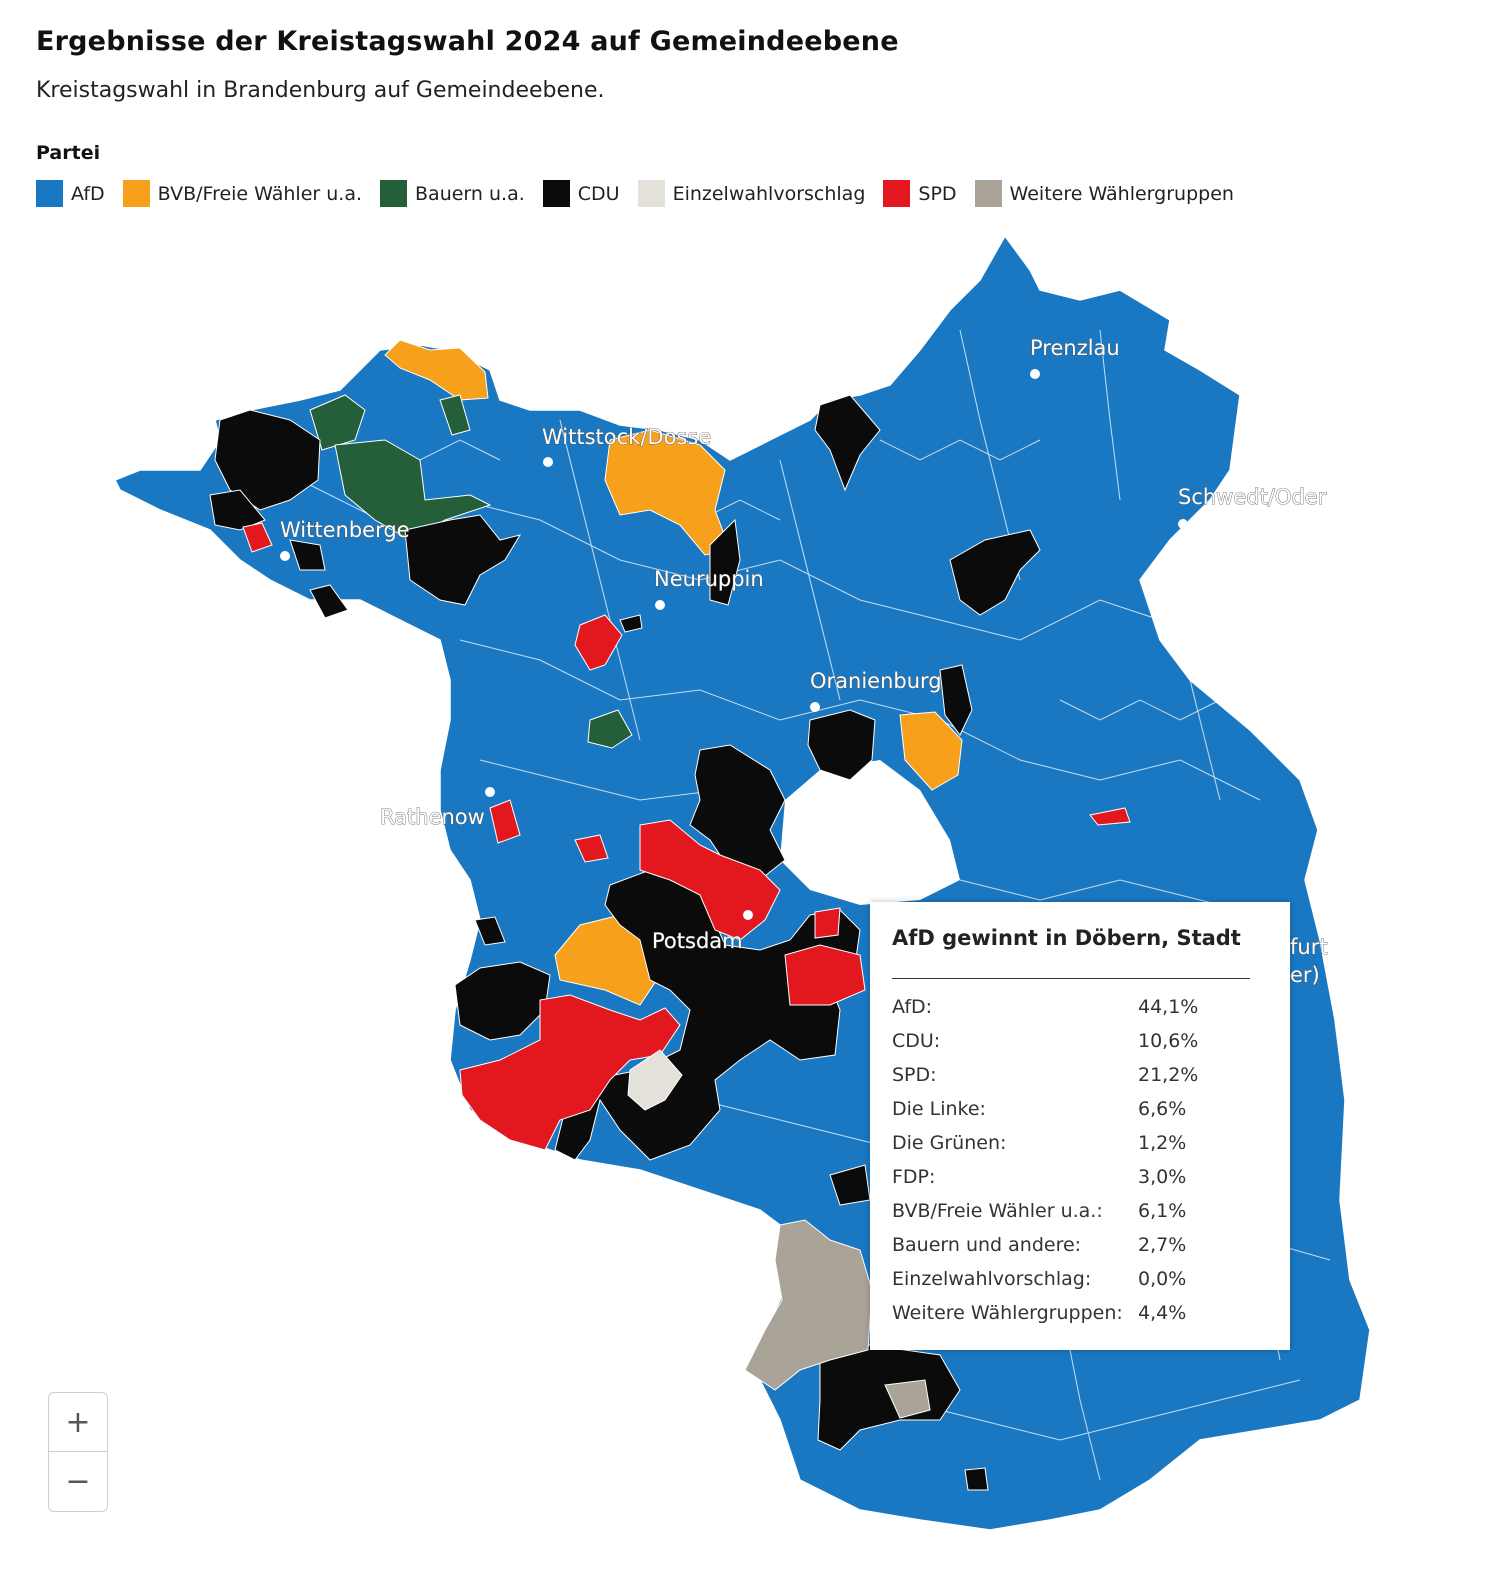 This screenshot has width=1500, height=1579. Describe the element at coordinates (1162, 1143) in the screenshot. I see `party-share: 1,2%` at that location.